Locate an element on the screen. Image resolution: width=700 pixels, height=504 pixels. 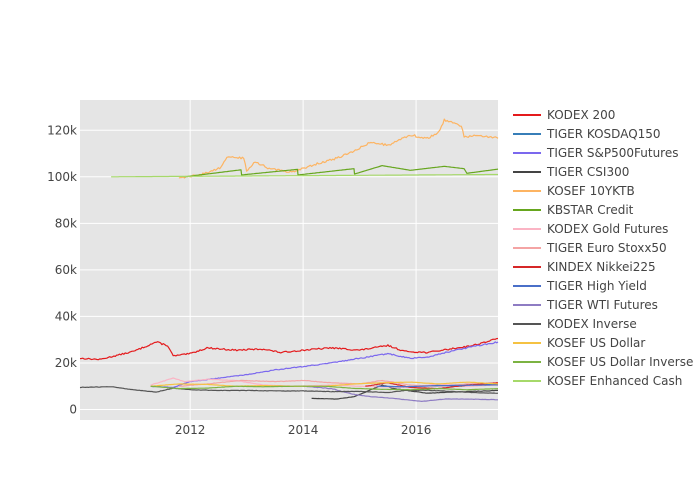
y-tick-label: 100k is located at coordinates (62, 177).